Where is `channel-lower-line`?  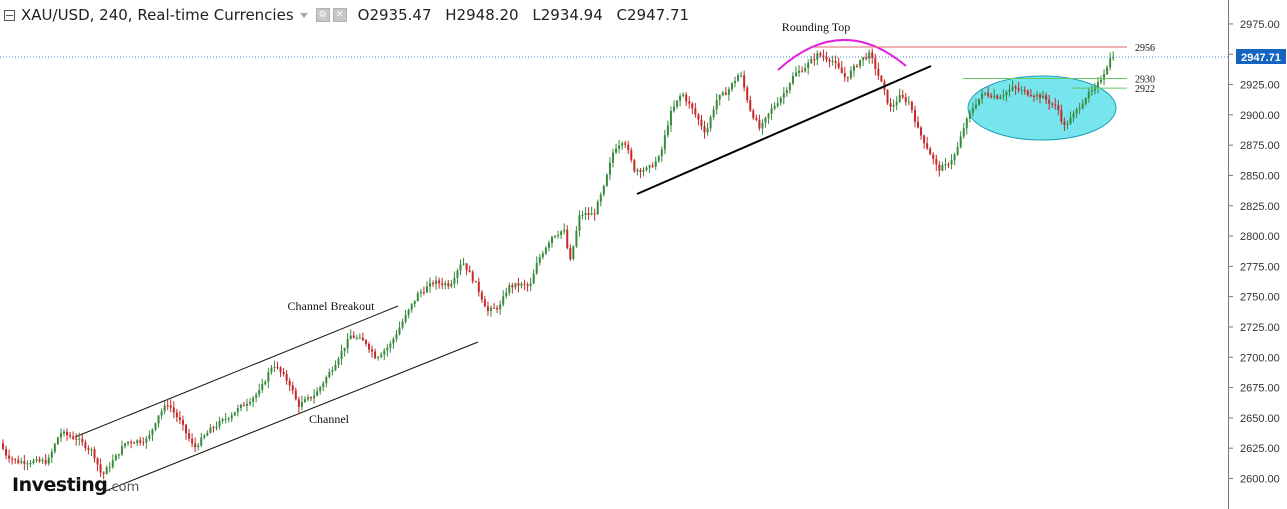 channel-lower-line is located at coordinates (290, 417).